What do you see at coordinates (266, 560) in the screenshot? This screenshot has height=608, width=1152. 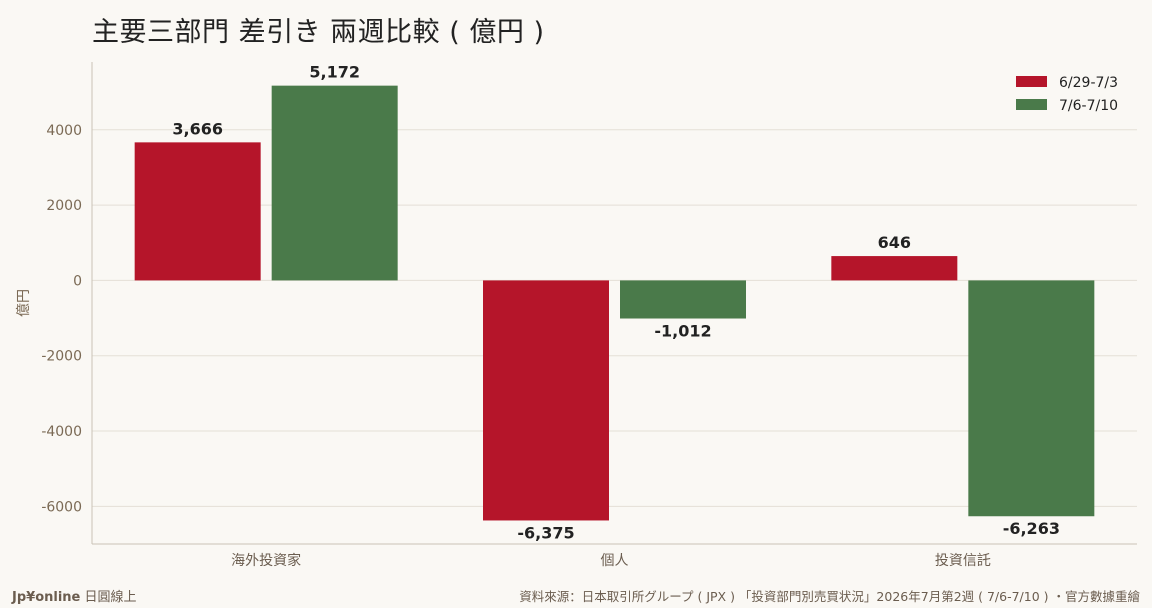 I see `x-category-label: 海外投資家` at bounding box center [266, 560].